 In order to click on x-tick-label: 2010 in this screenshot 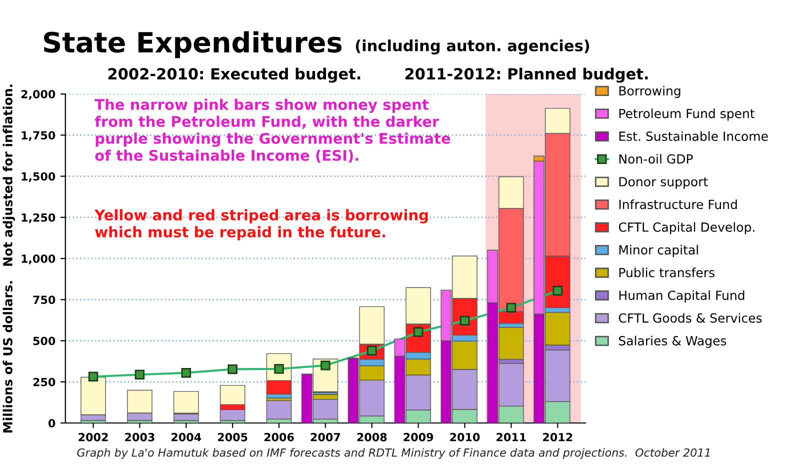, I will do `click(465, 437)`.